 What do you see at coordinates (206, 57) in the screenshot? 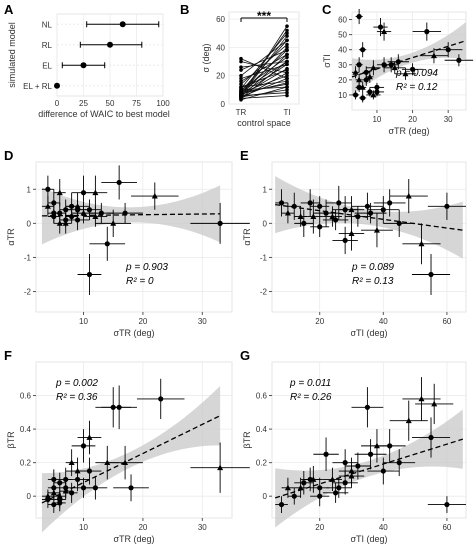
I see `y-axis-label: σ (deg)` at bounding box center [206, 57].